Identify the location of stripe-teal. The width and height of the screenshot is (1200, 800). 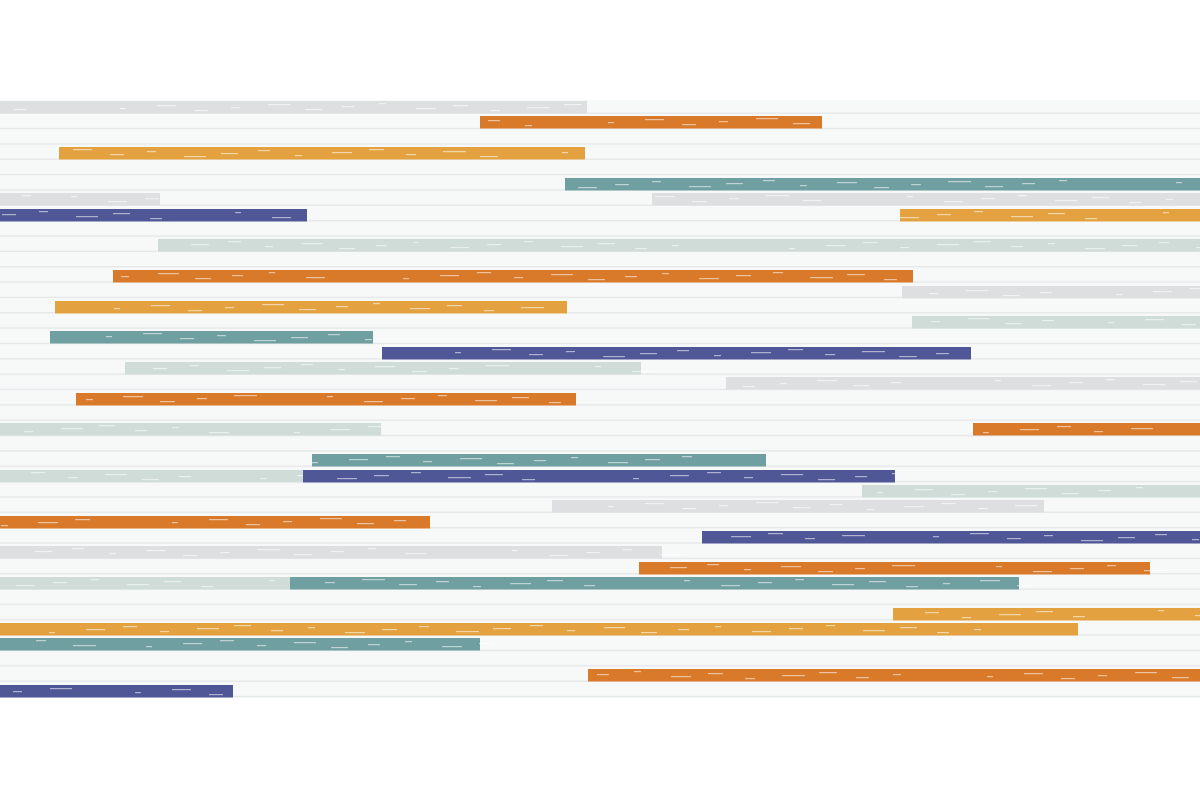
(211, 337).